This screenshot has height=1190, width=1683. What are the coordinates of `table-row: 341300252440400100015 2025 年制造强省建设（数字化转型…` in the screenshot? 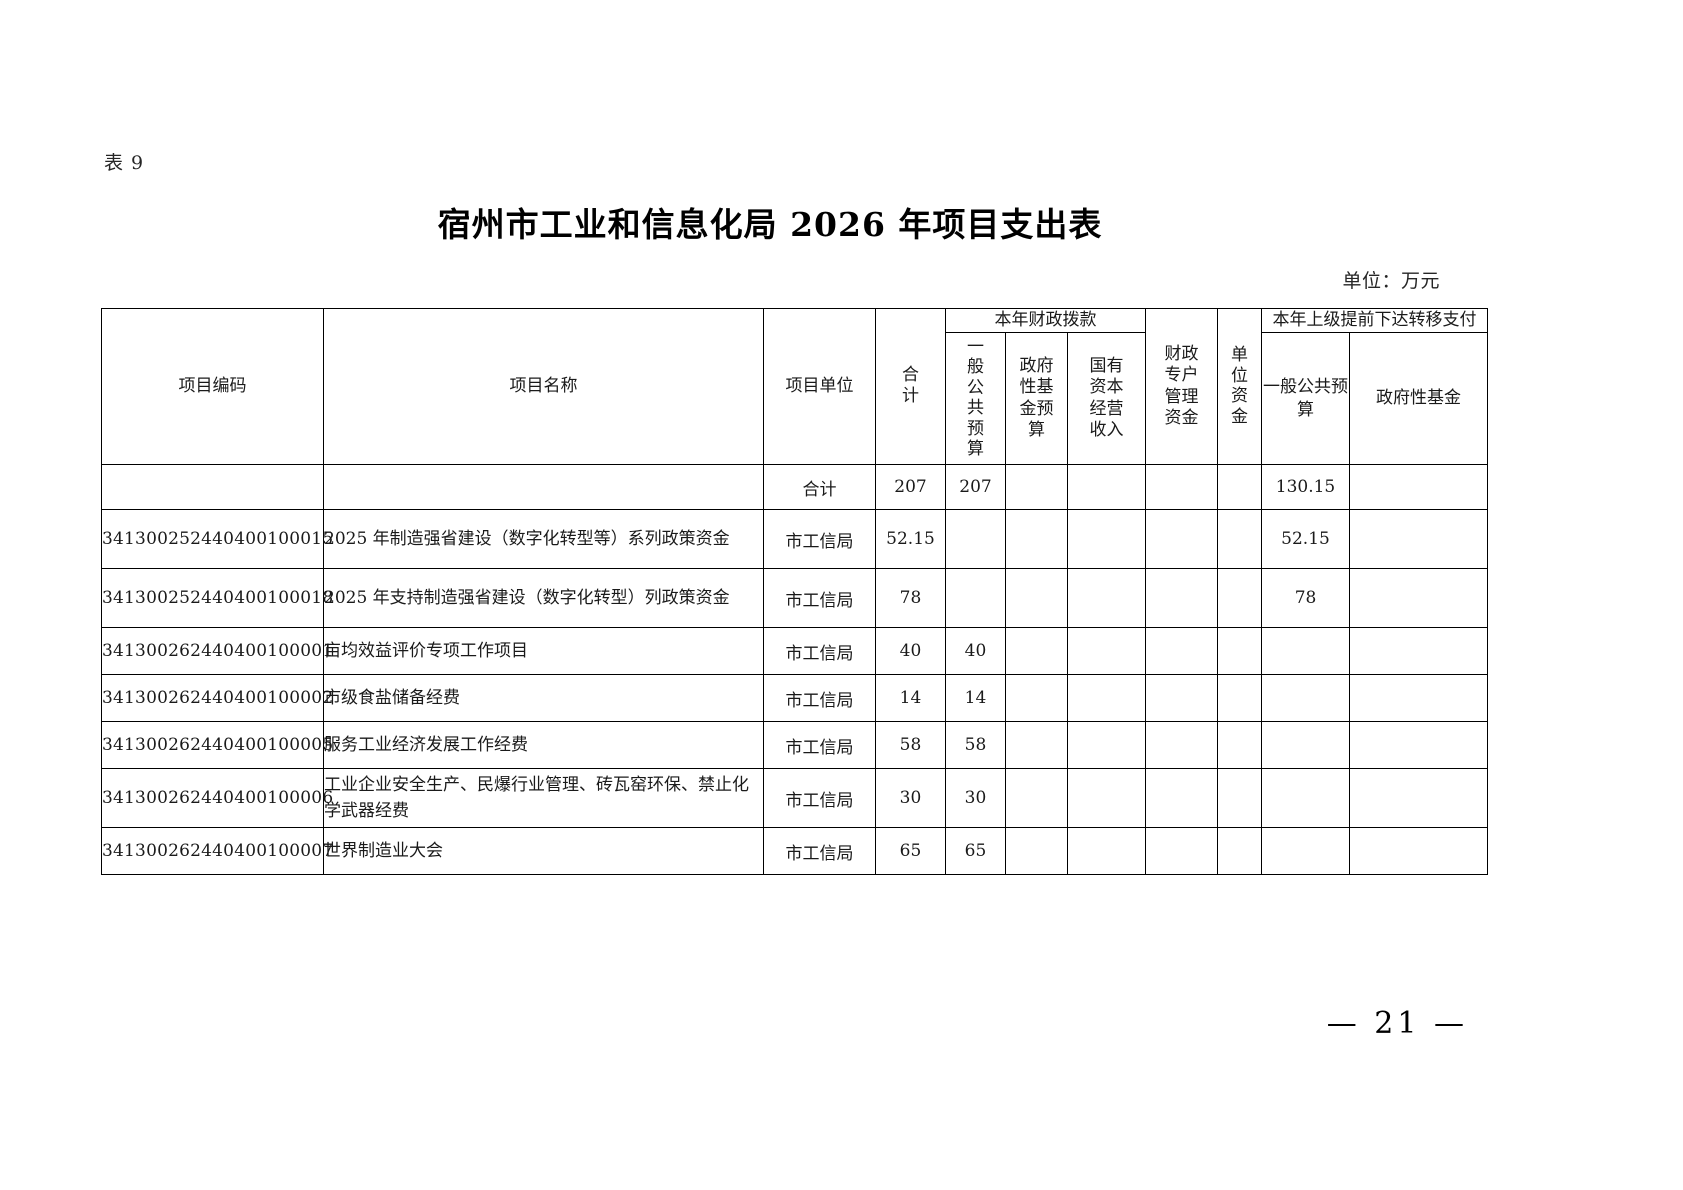 It's located at (795, 539).